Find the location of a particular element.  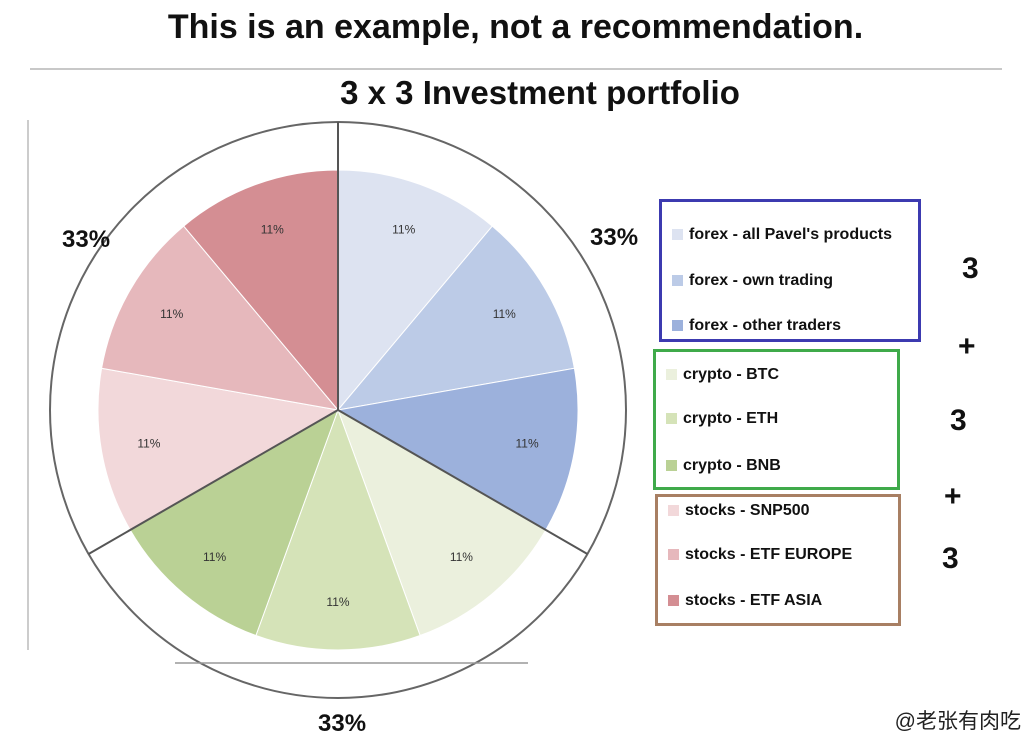

legend-group-crypto: crypto - BTC crypto - ETH crypto - BNB is located at coordinates (776, 419).